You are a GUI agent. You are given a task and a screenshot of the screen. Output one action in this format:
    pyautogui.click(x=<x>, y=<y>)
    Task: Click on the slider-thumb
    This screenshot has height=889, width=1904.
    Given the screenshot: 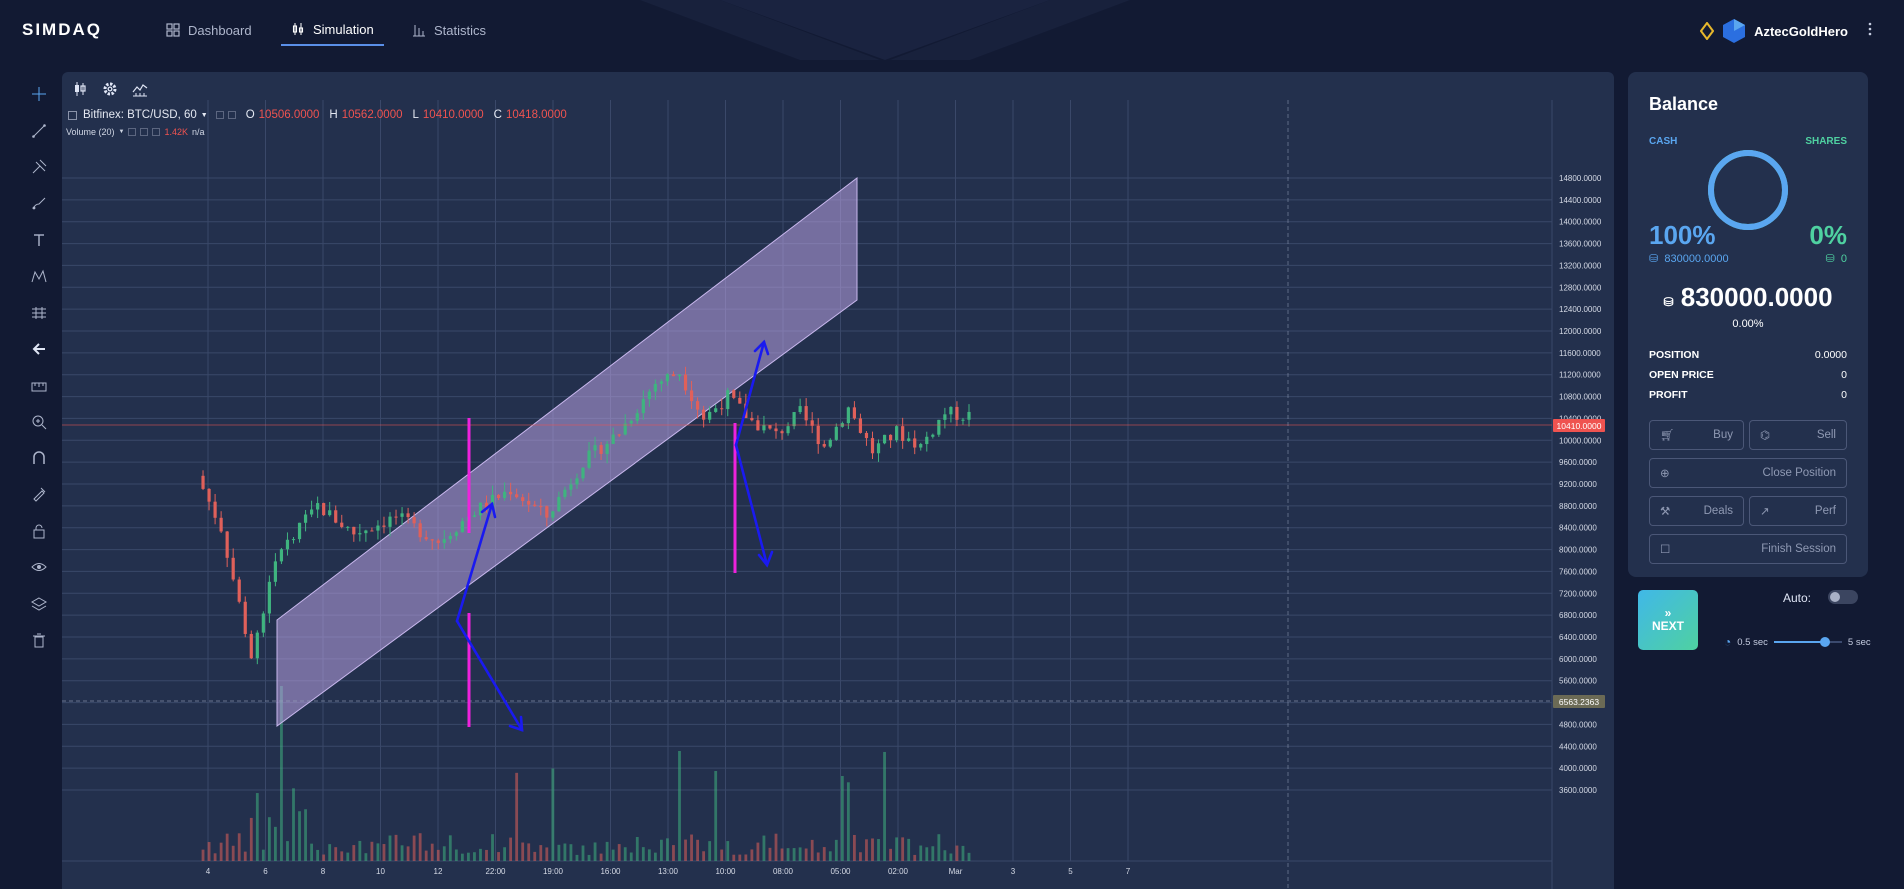 What is the action you would take?
    pyautogui.click(x=1824, y=642)
    